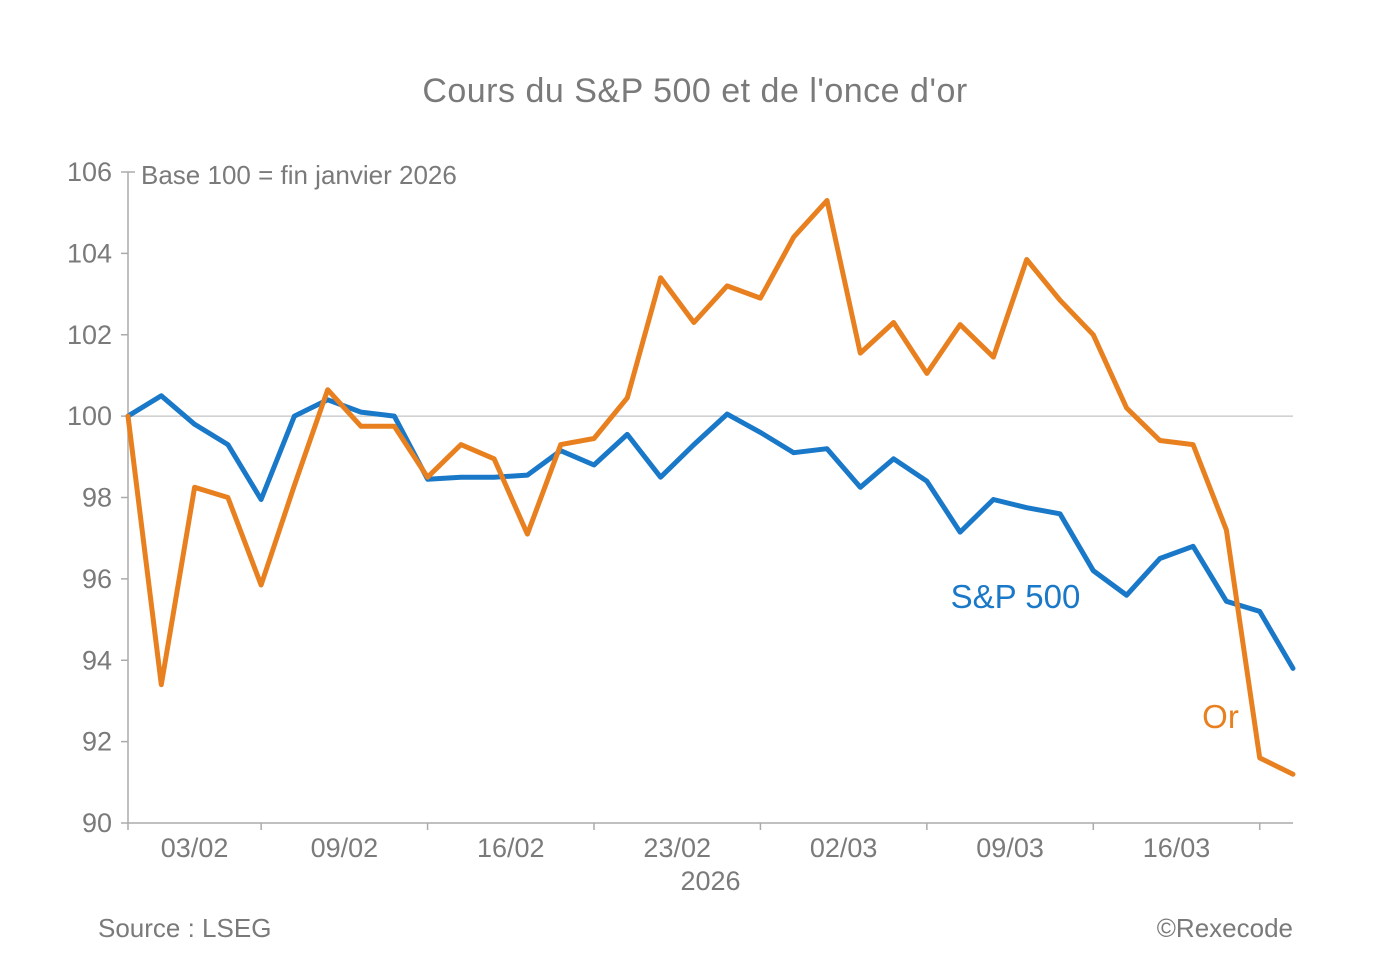 The height and width of the screenshot is (966, 1390). Describe the element at coordinates (1220, 716) in the screenshot. I see `or-series-label: Or` at that location.